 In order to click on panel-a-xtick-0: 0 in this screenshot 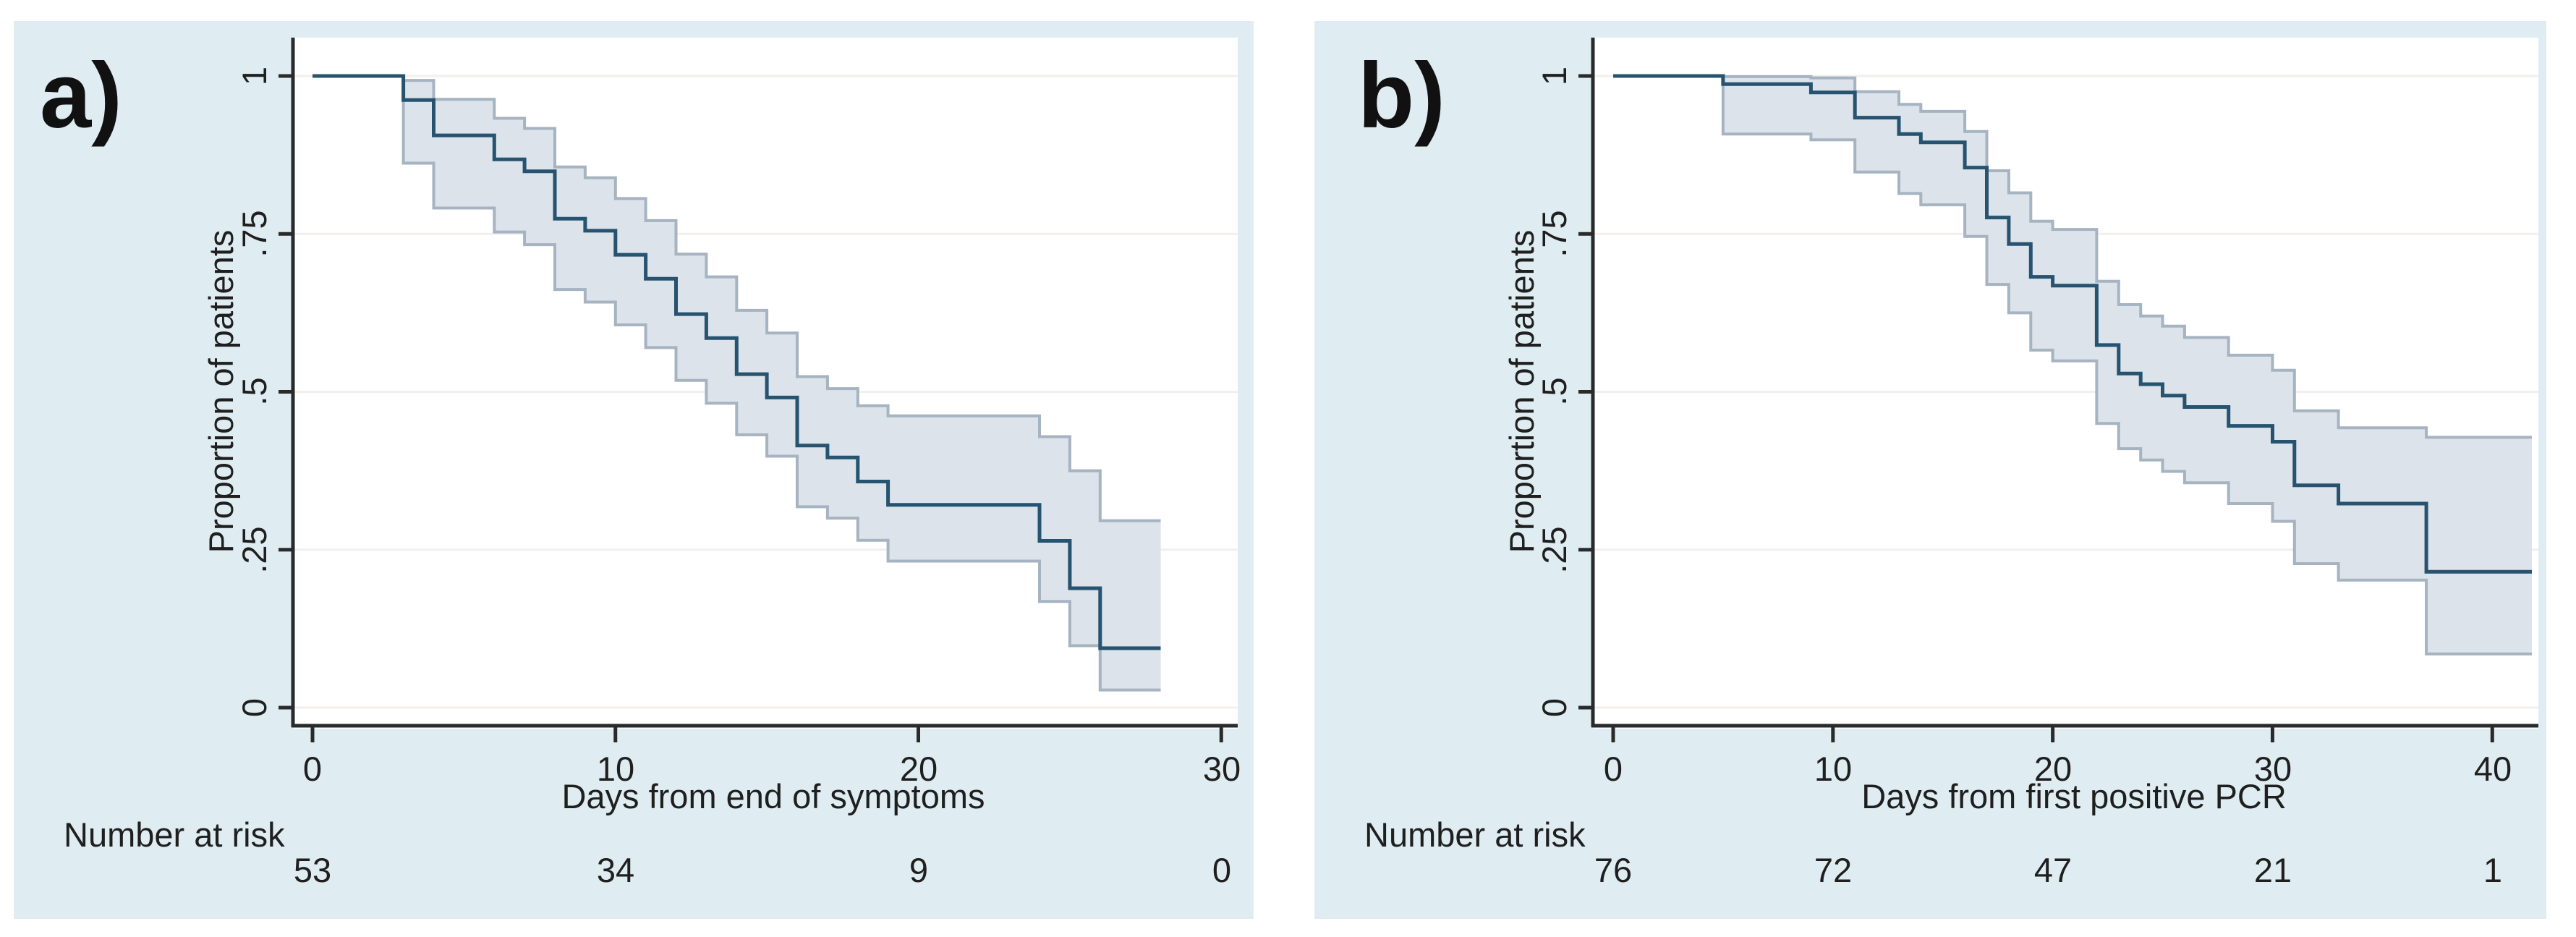, I will do `click(312, 769)`.